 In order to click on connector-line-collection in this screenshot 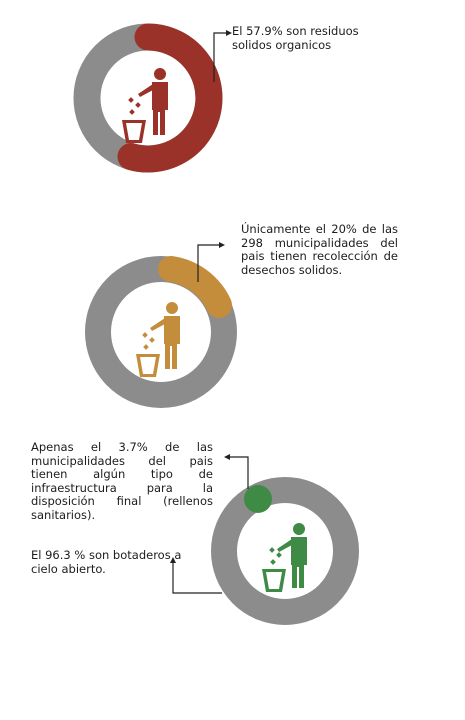, I will do `click(209, 263)`.